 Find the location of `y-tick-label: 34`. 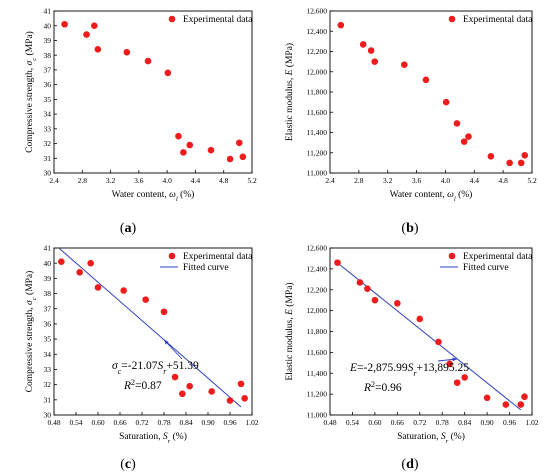

y-tick-label: 34 is located at coordinates (48, 354).